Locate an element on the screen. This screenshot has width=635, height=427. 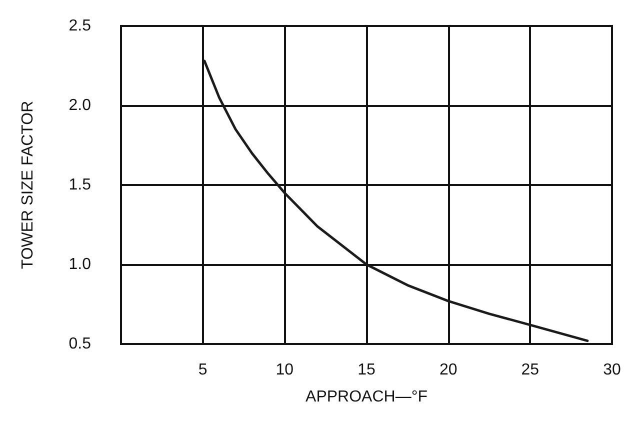
y-tick-label: 0.5 is located at coordinates (80, 344).